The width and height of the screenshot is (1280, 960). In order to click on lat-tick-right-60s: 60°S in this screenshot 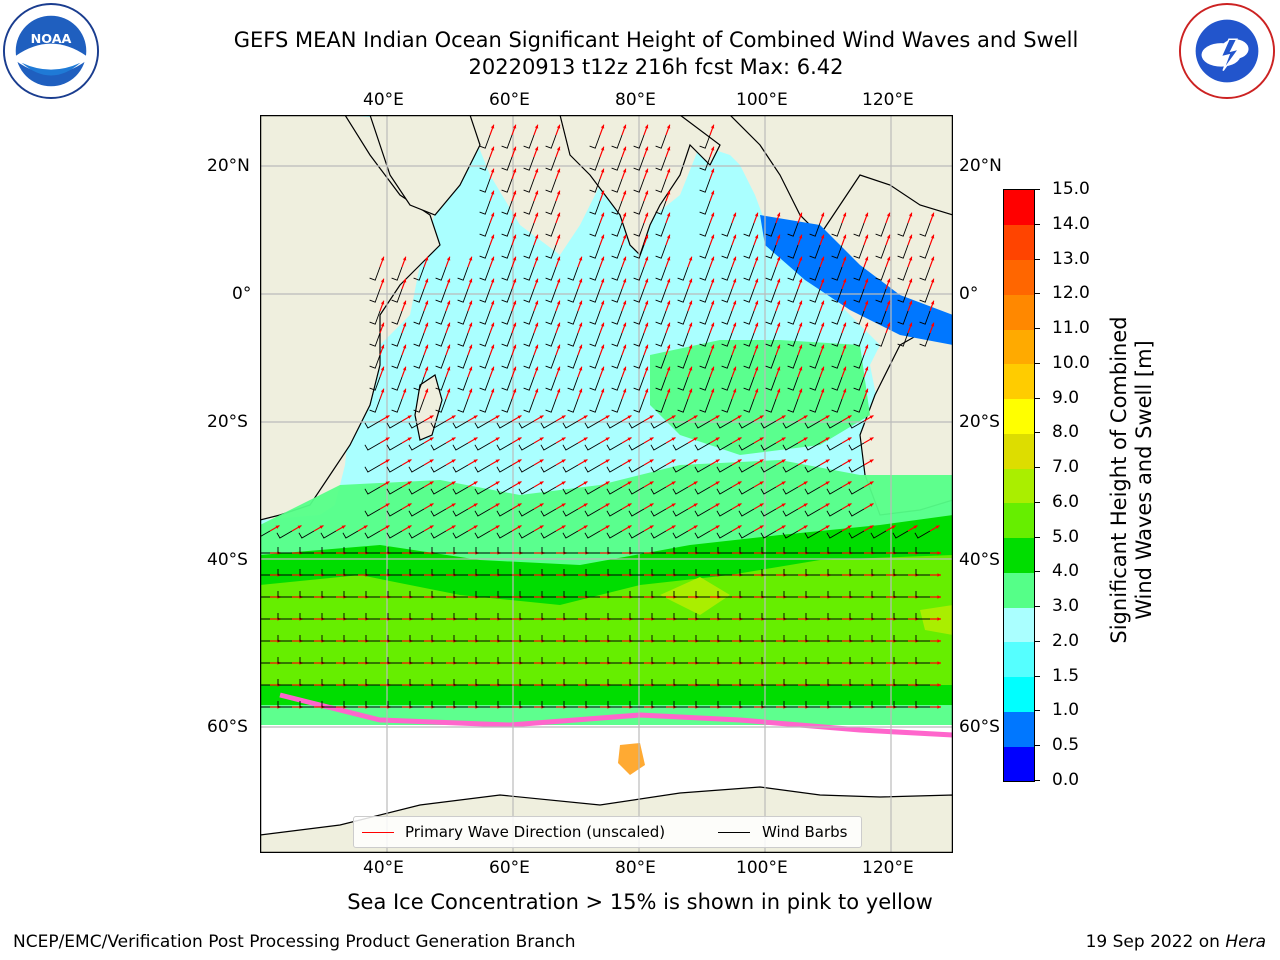, I will do `click(979, 727)`.